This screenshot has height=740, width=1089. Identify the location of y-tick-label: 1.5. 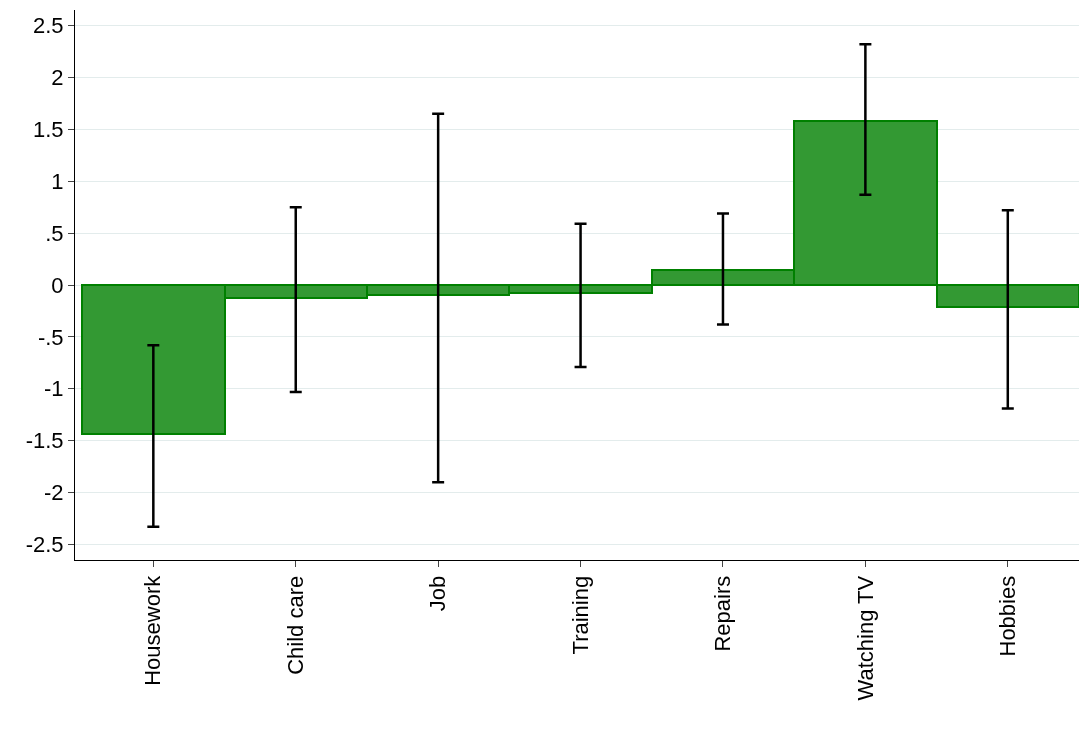
(48, 130).